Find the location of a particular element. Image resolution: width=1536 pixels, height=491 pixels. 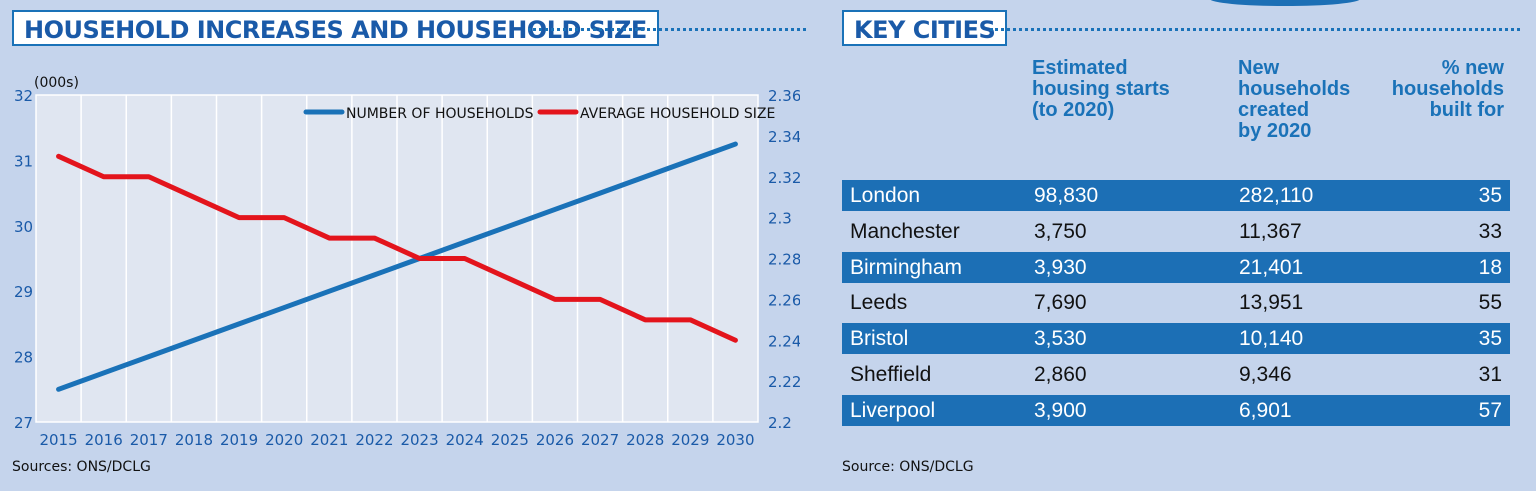

city-name: Sheffield is located at coordinates (891, 374).